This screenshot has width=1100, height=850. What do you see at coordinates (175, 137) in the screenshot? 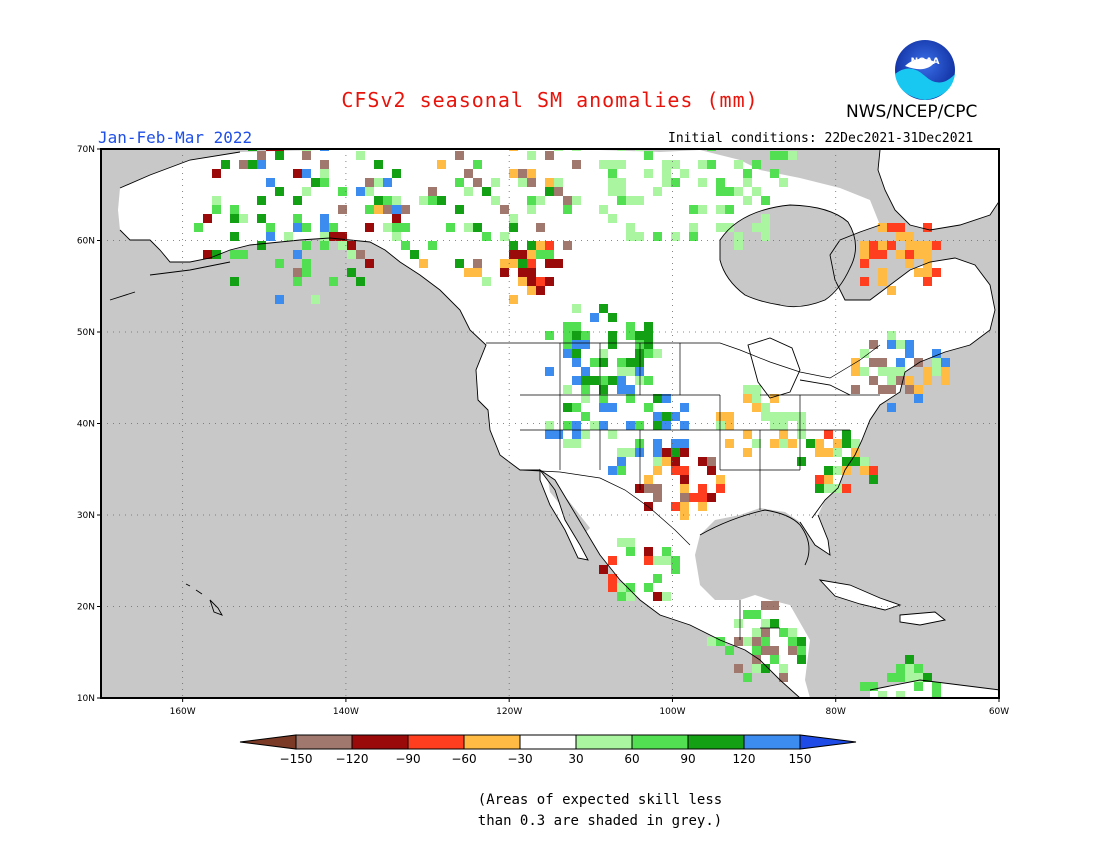
I see `period-label: Jan-Feb-Mar 2022` at bounding box center [175, 137].